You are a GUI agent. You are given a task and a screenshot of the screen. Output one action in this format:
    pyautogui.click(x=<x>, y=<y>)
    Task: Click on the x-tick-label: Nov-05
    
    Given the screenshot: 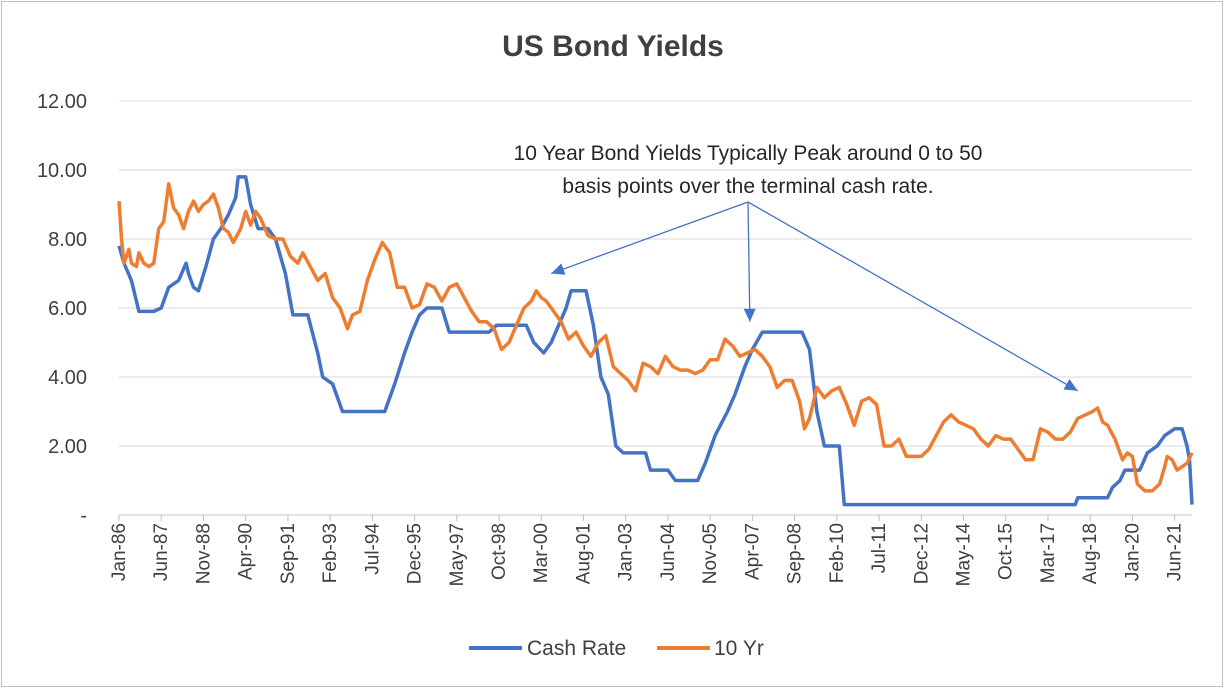 What is the action you would take?
    pyautogui.click(x=710, y=553)
    